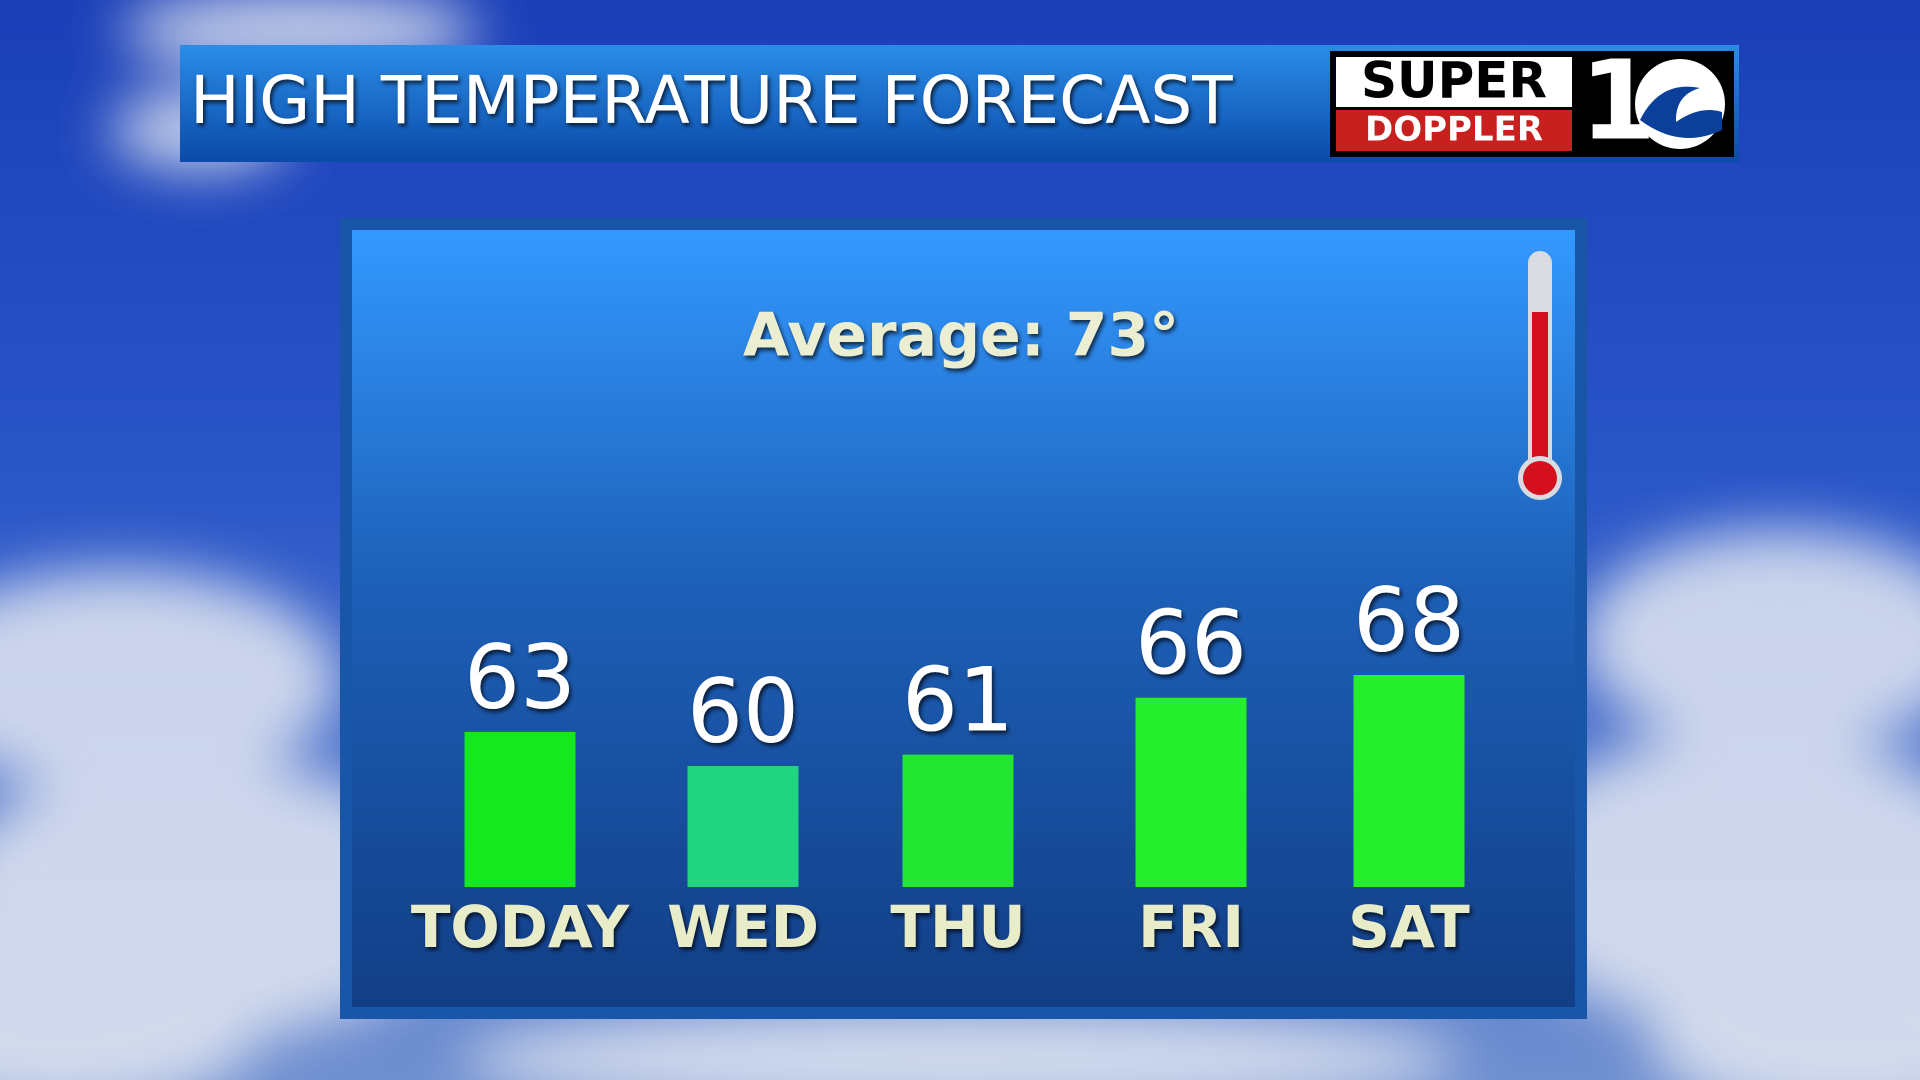 The image size is (1920, 1080). I want to click on logo-top: SUPER, so click(1454, 81).